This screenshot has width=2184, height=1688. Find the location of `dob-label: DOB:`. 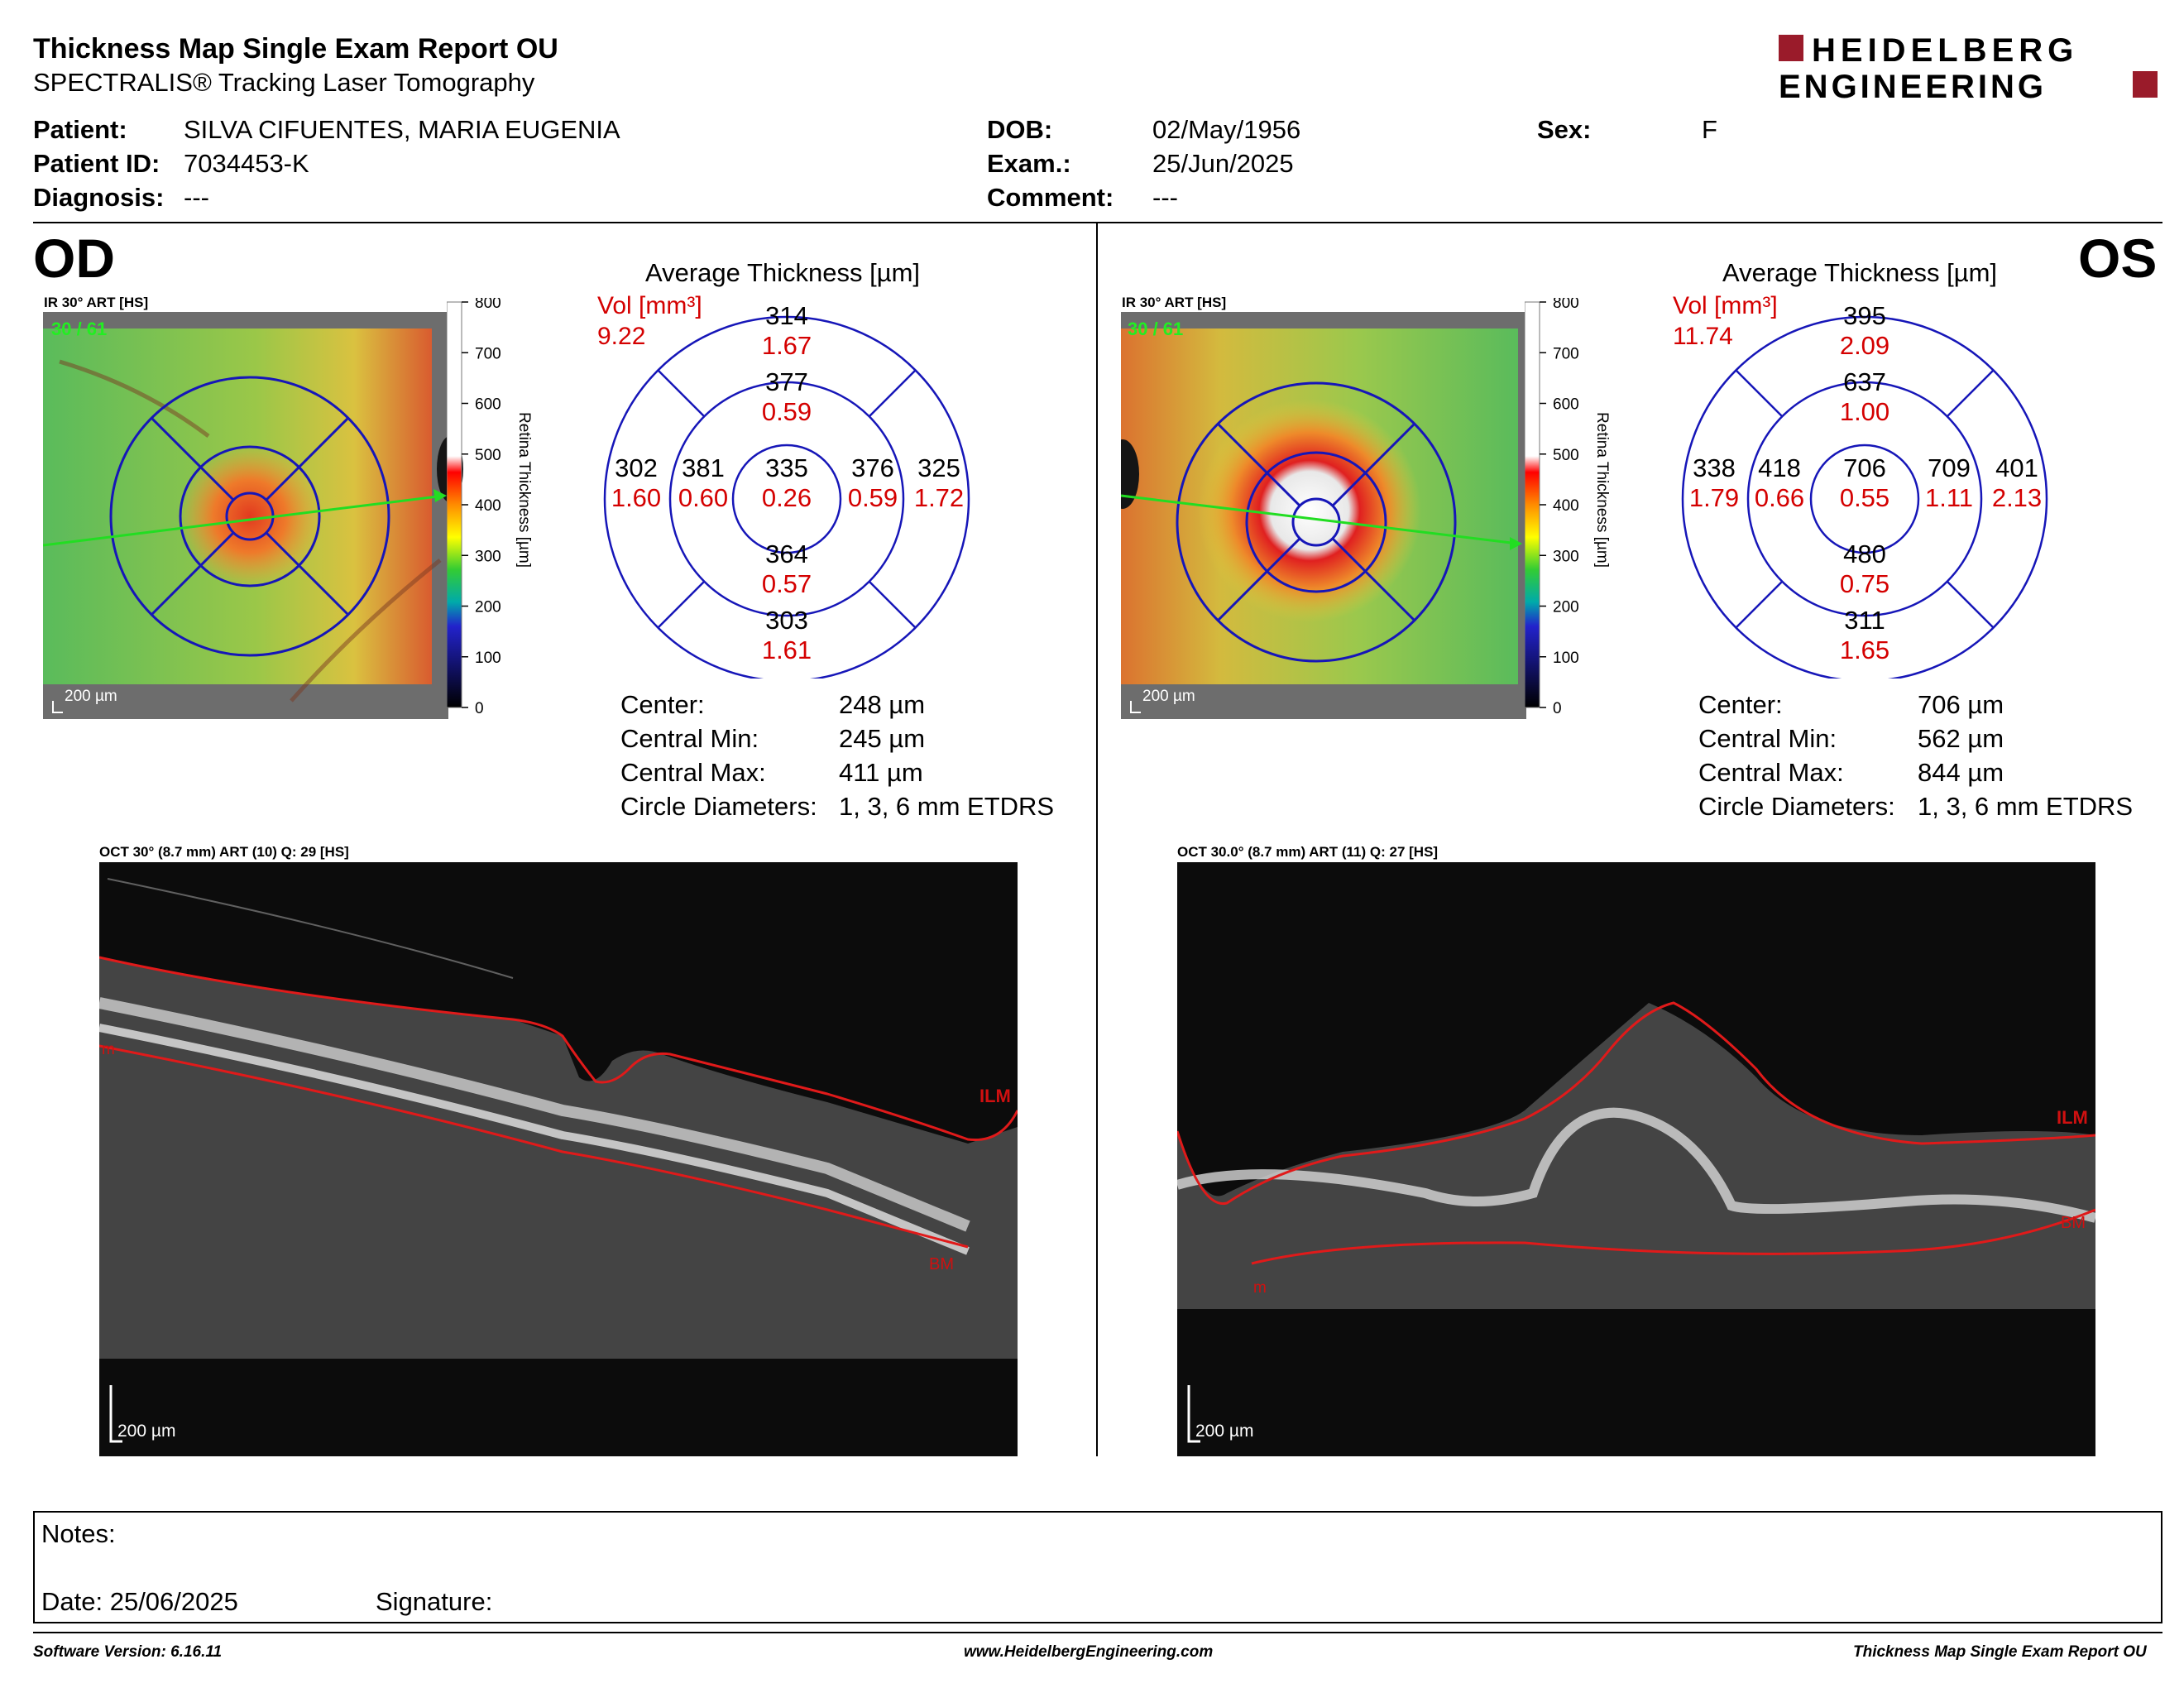

dob-label: DOB: is located at coordinates (1020, 129).